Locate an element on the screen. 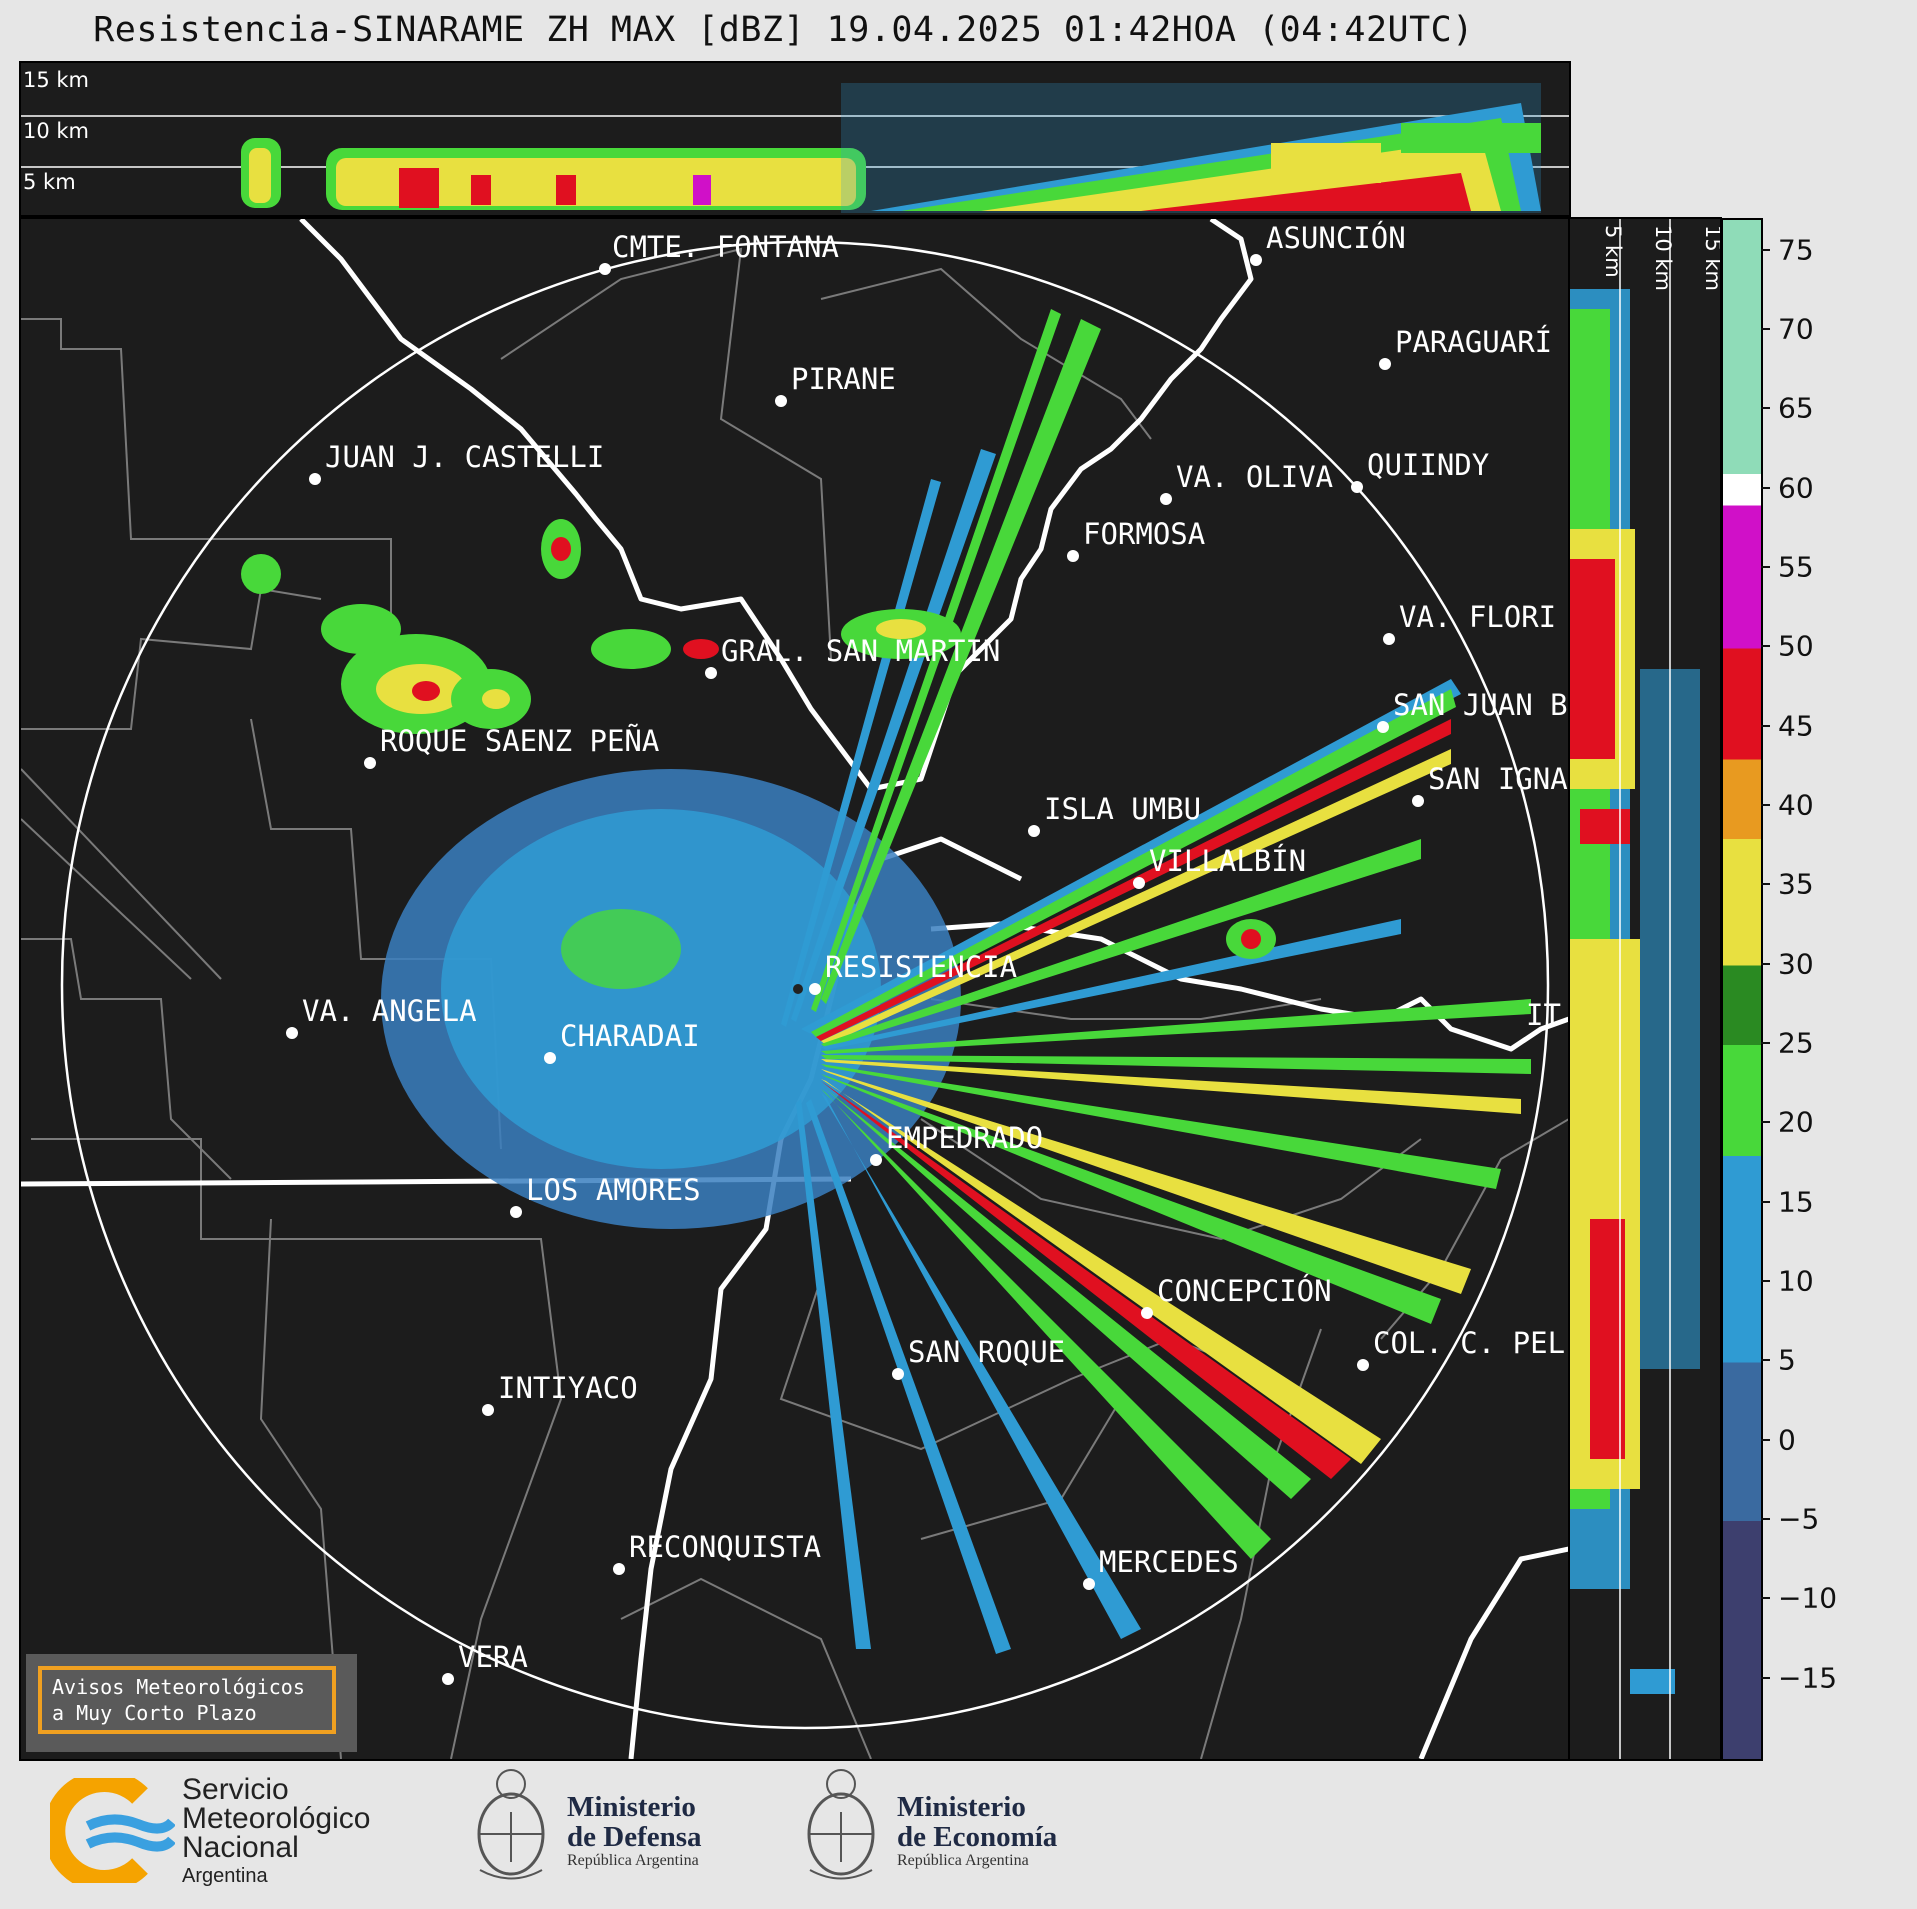 This screenshot has width=1917, height=1909. top-km-label-10: 10 km is located at coordinates (56, 131).